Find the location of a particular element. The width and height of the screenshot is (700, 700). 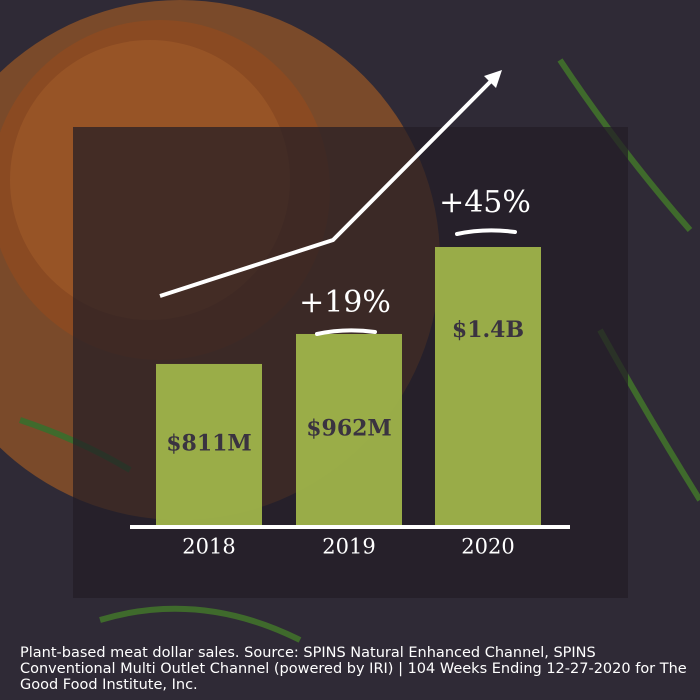

value-label: $962M is located at coordinates (349, 428).